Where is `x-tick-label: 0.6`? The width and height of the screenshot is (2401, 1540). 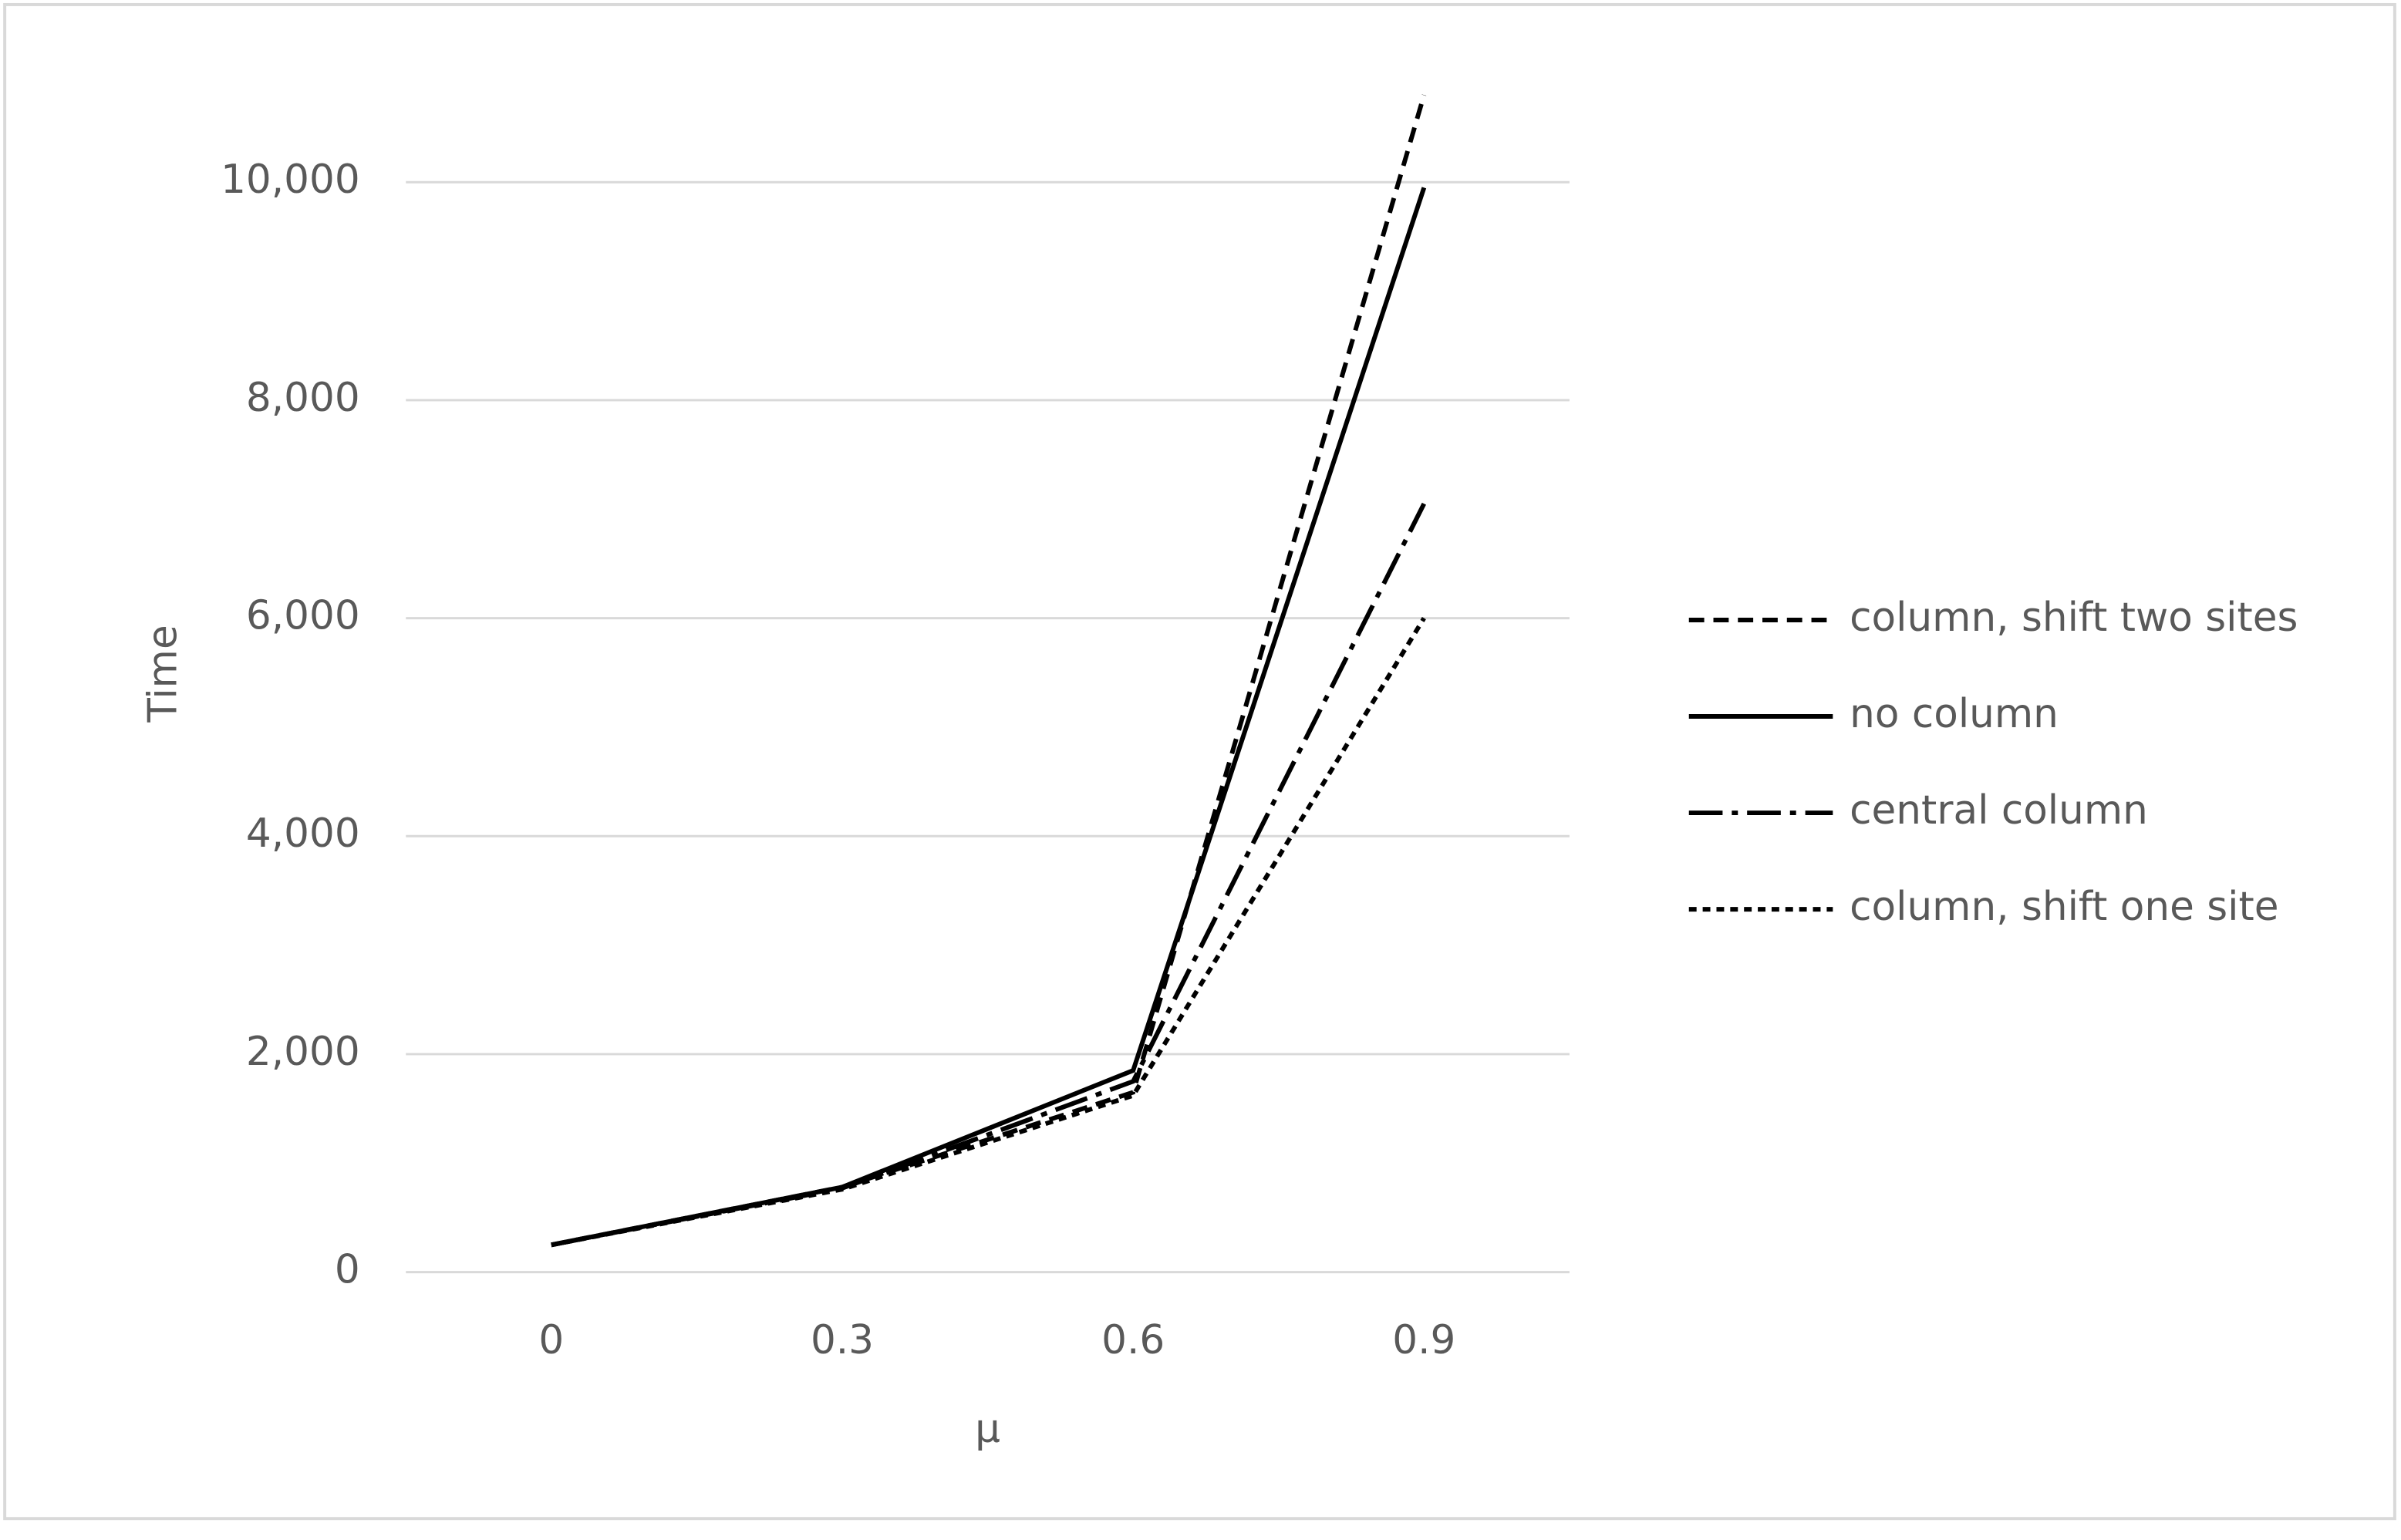
x-tick-label: 0.6 is located at coordinates (1133, 1340).